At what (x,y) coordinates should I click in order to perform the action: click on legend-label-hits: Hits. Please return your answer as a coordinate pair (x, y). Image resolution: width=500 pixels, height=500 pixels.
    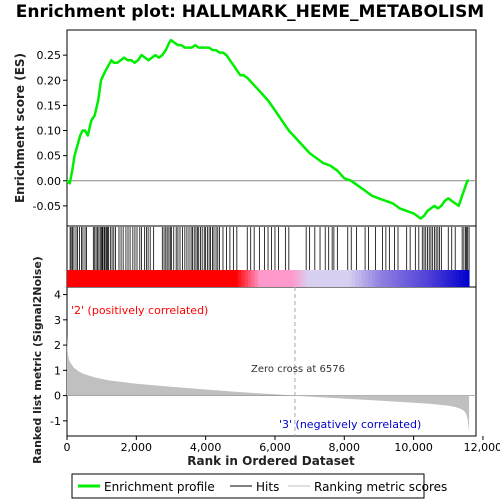
    Looking at the image, I should click on (267, 487).